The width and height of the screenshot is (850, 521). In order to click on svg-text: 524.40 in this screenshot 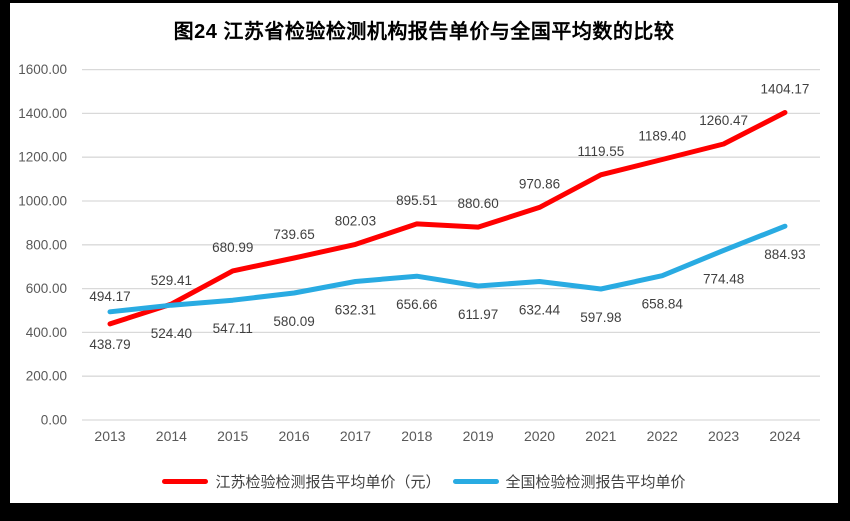, I will do `click(171, 333)`.